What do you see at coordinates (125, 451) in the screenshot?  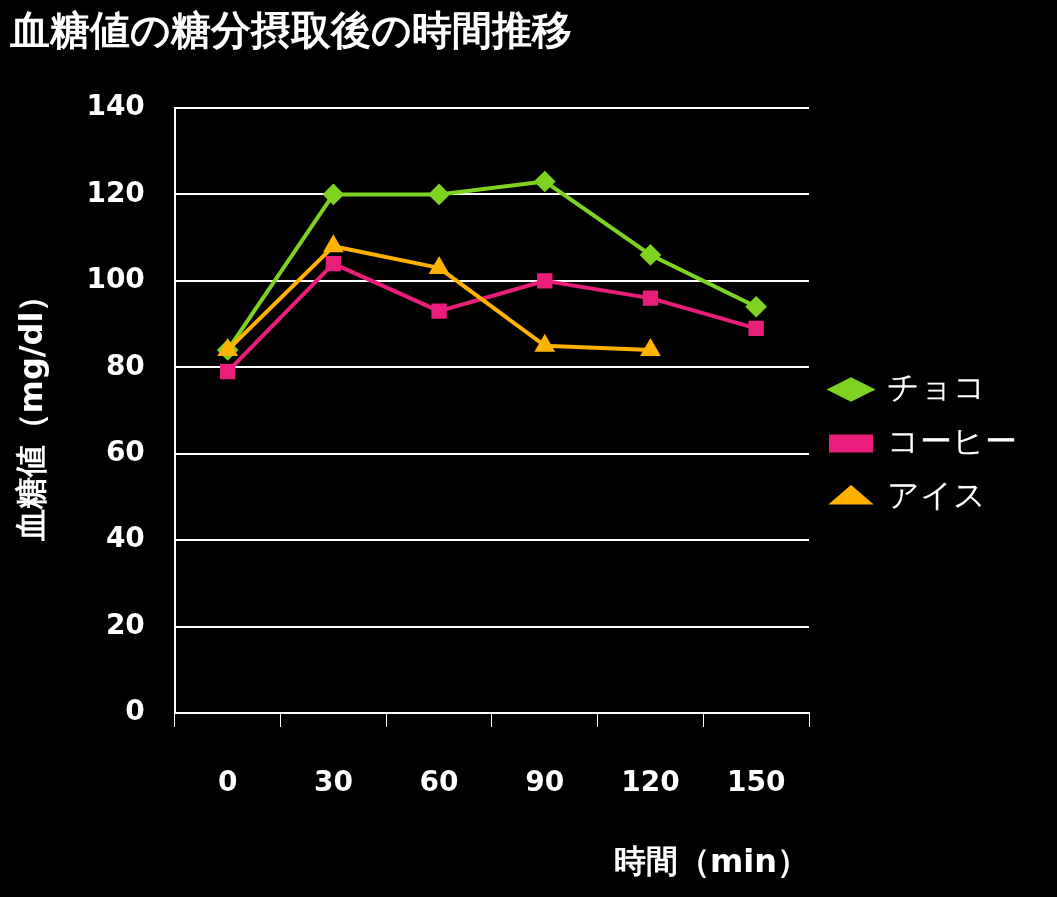 I see `y-tick-label: 60` at bounding box center [125, 451].